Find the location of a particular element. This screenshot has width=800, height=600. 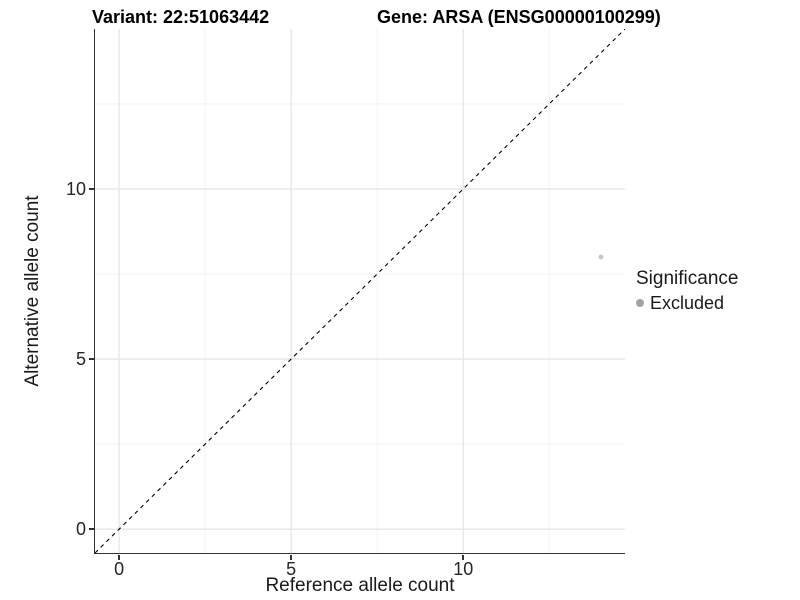

plot-title-variant: Variant: 22:51063442 is located at coordinates (181, 17).